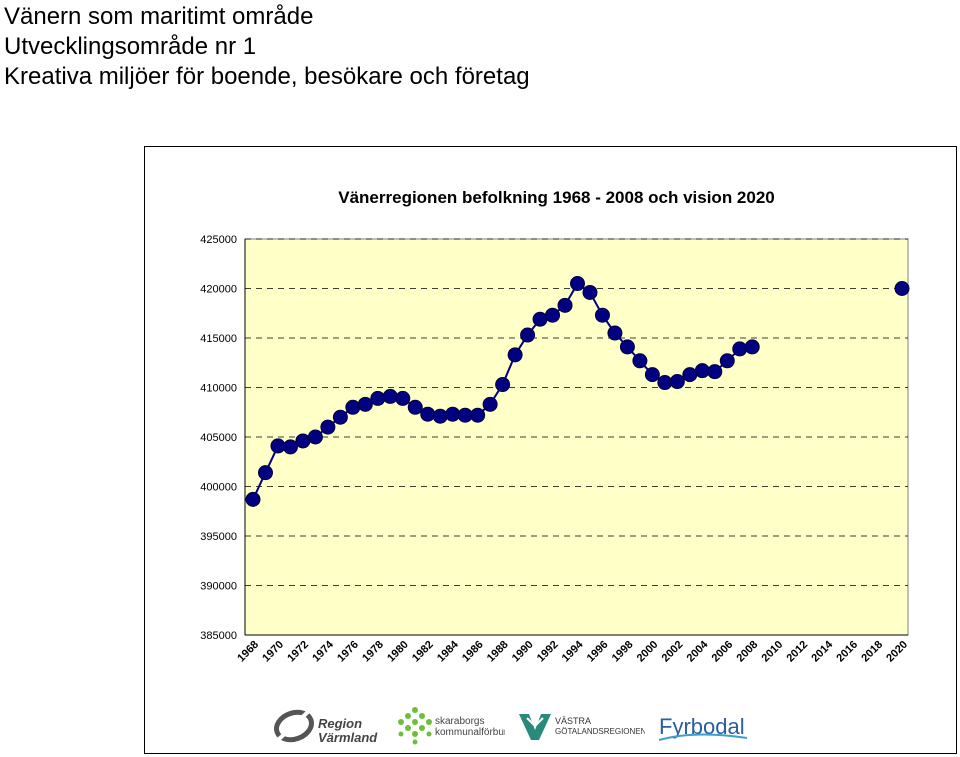  I want to click on x-tick-label: 2006, so click(723, 652).